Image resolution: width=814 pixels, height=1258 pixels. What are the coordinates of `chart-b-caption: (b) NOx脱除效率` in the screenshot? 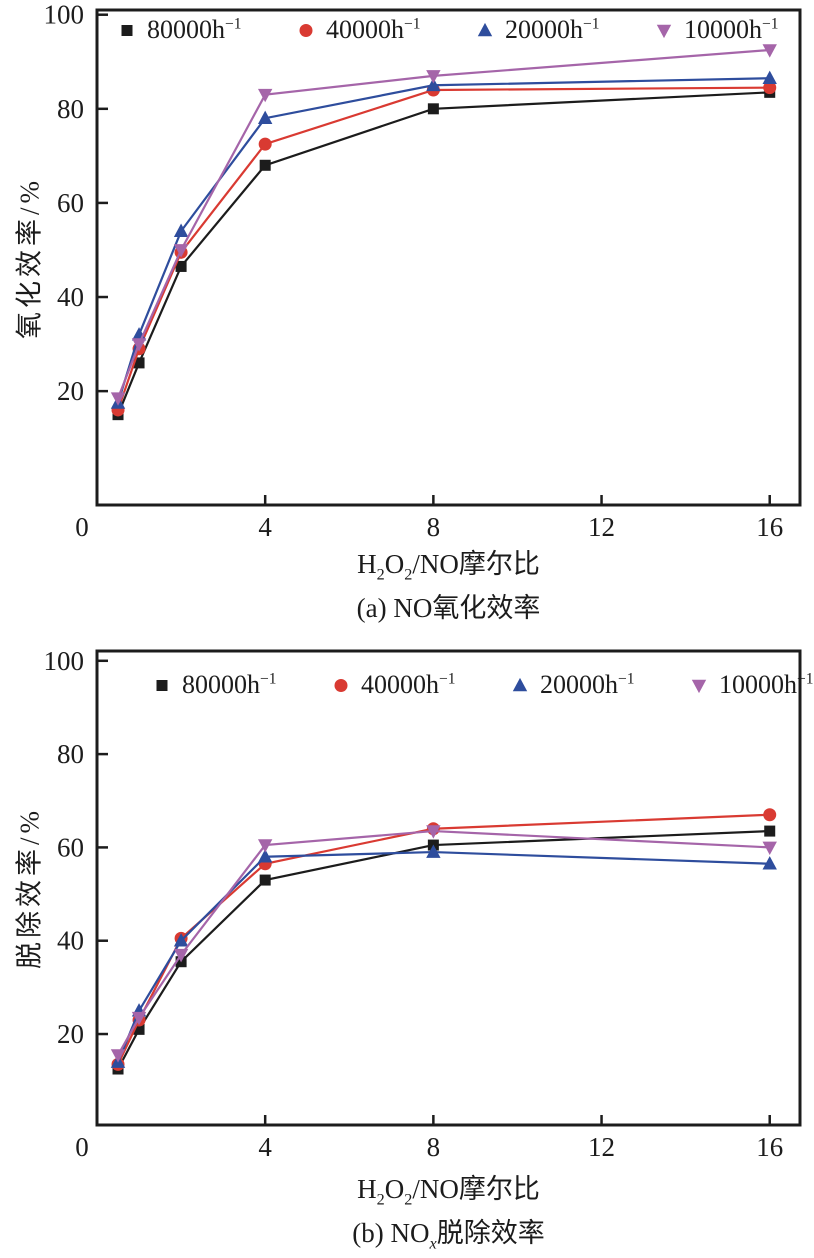 It's located at (448, 1233).